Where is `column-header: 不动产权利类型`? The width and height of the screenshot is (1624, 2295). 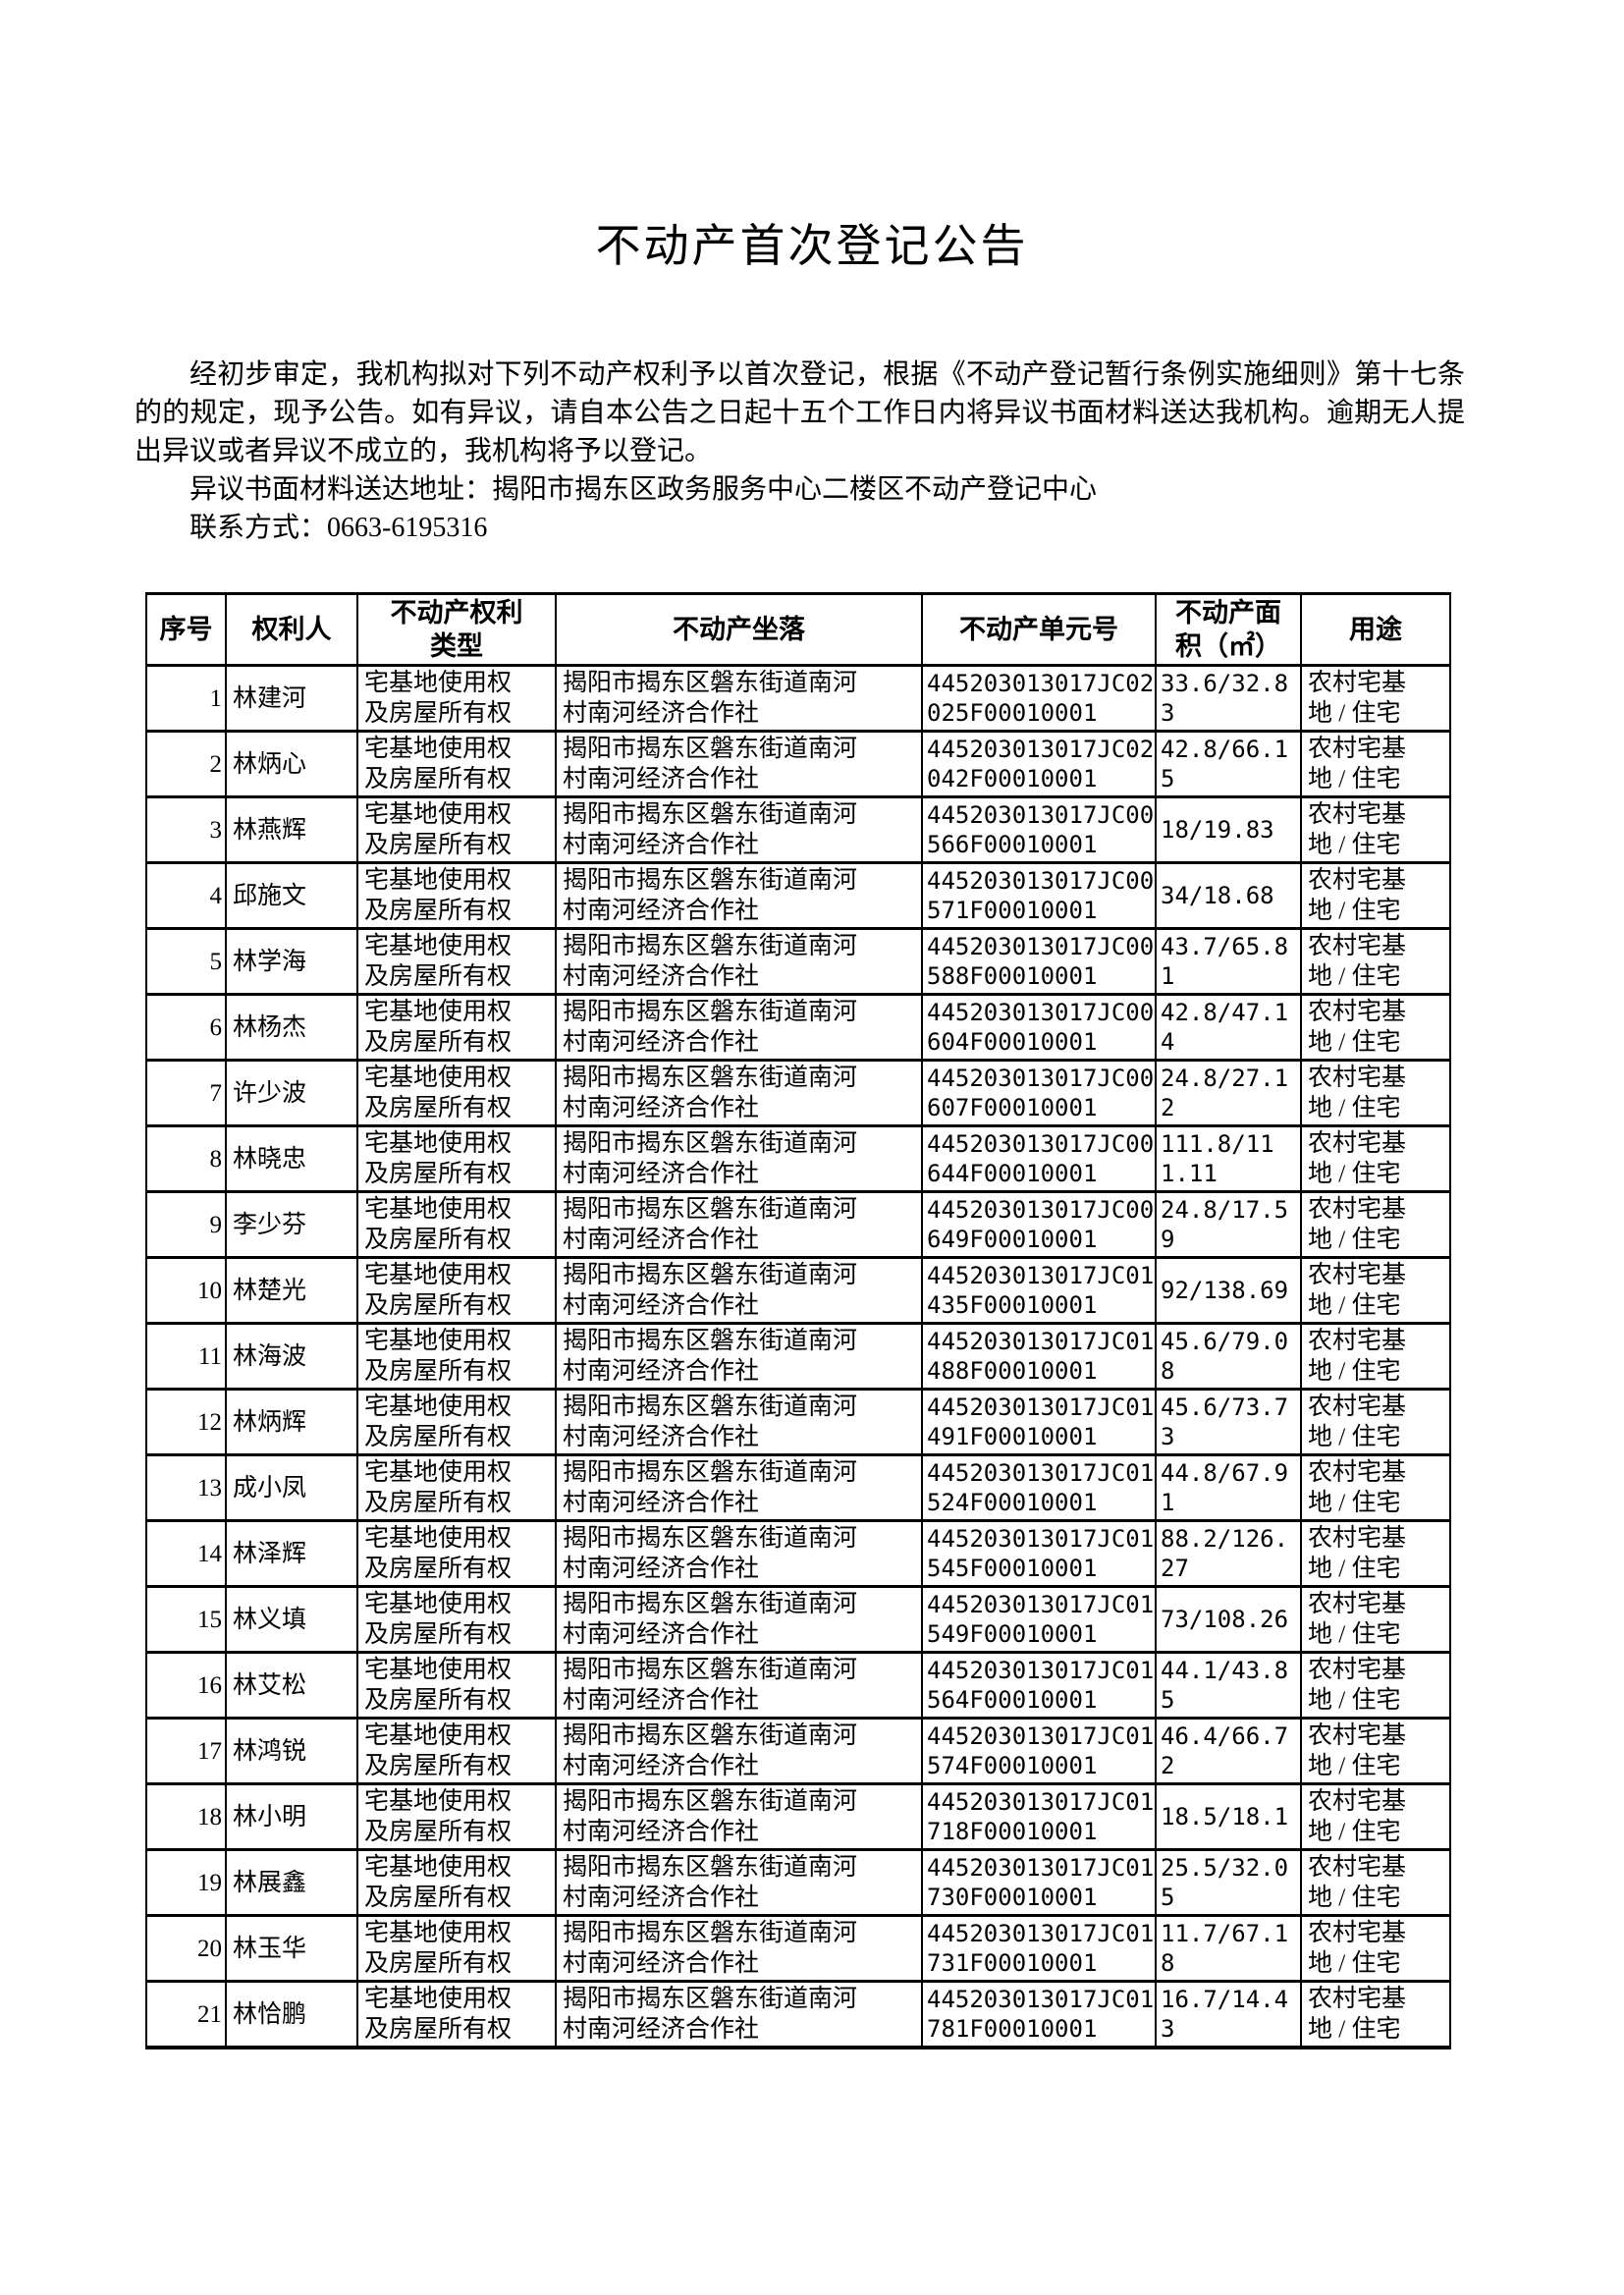 column-header: 不动产权利类型 is located at coordinates (456, 629).